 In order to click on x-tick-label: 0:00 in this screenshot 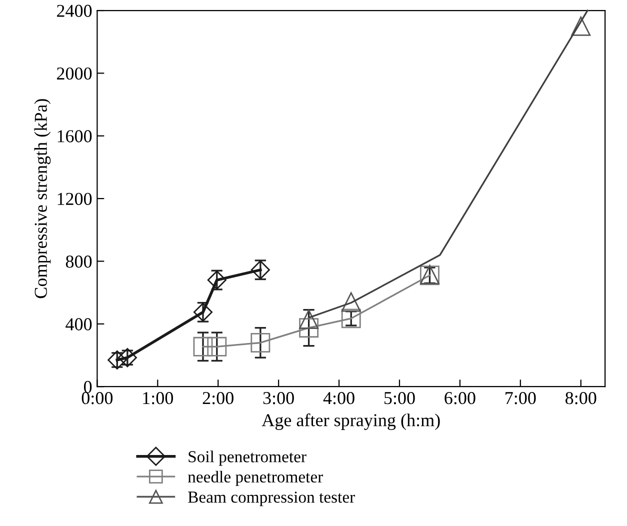, I will do `click(97, 398)`.